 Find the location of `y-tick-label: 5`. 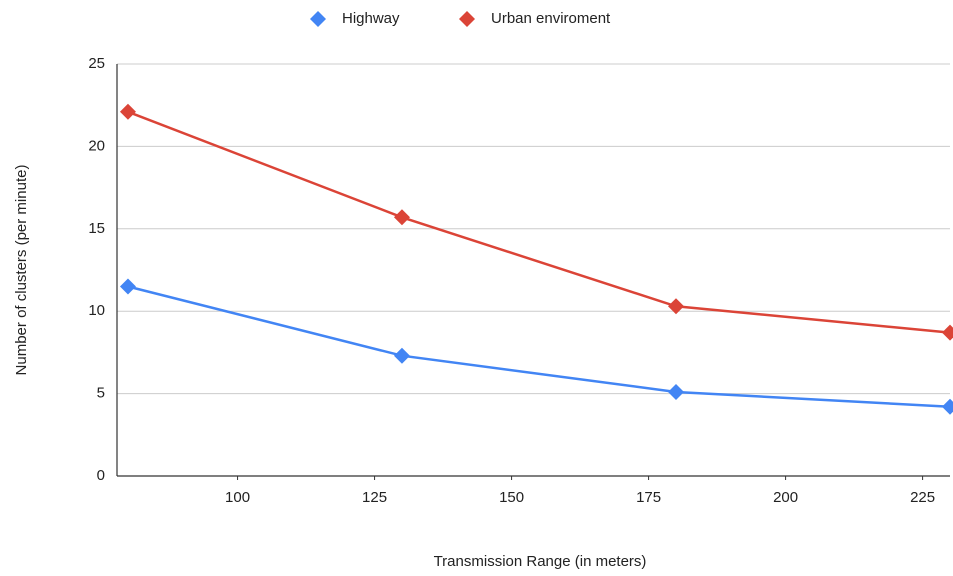

y-tick-label: 5 is located at coordinates (101, 393).